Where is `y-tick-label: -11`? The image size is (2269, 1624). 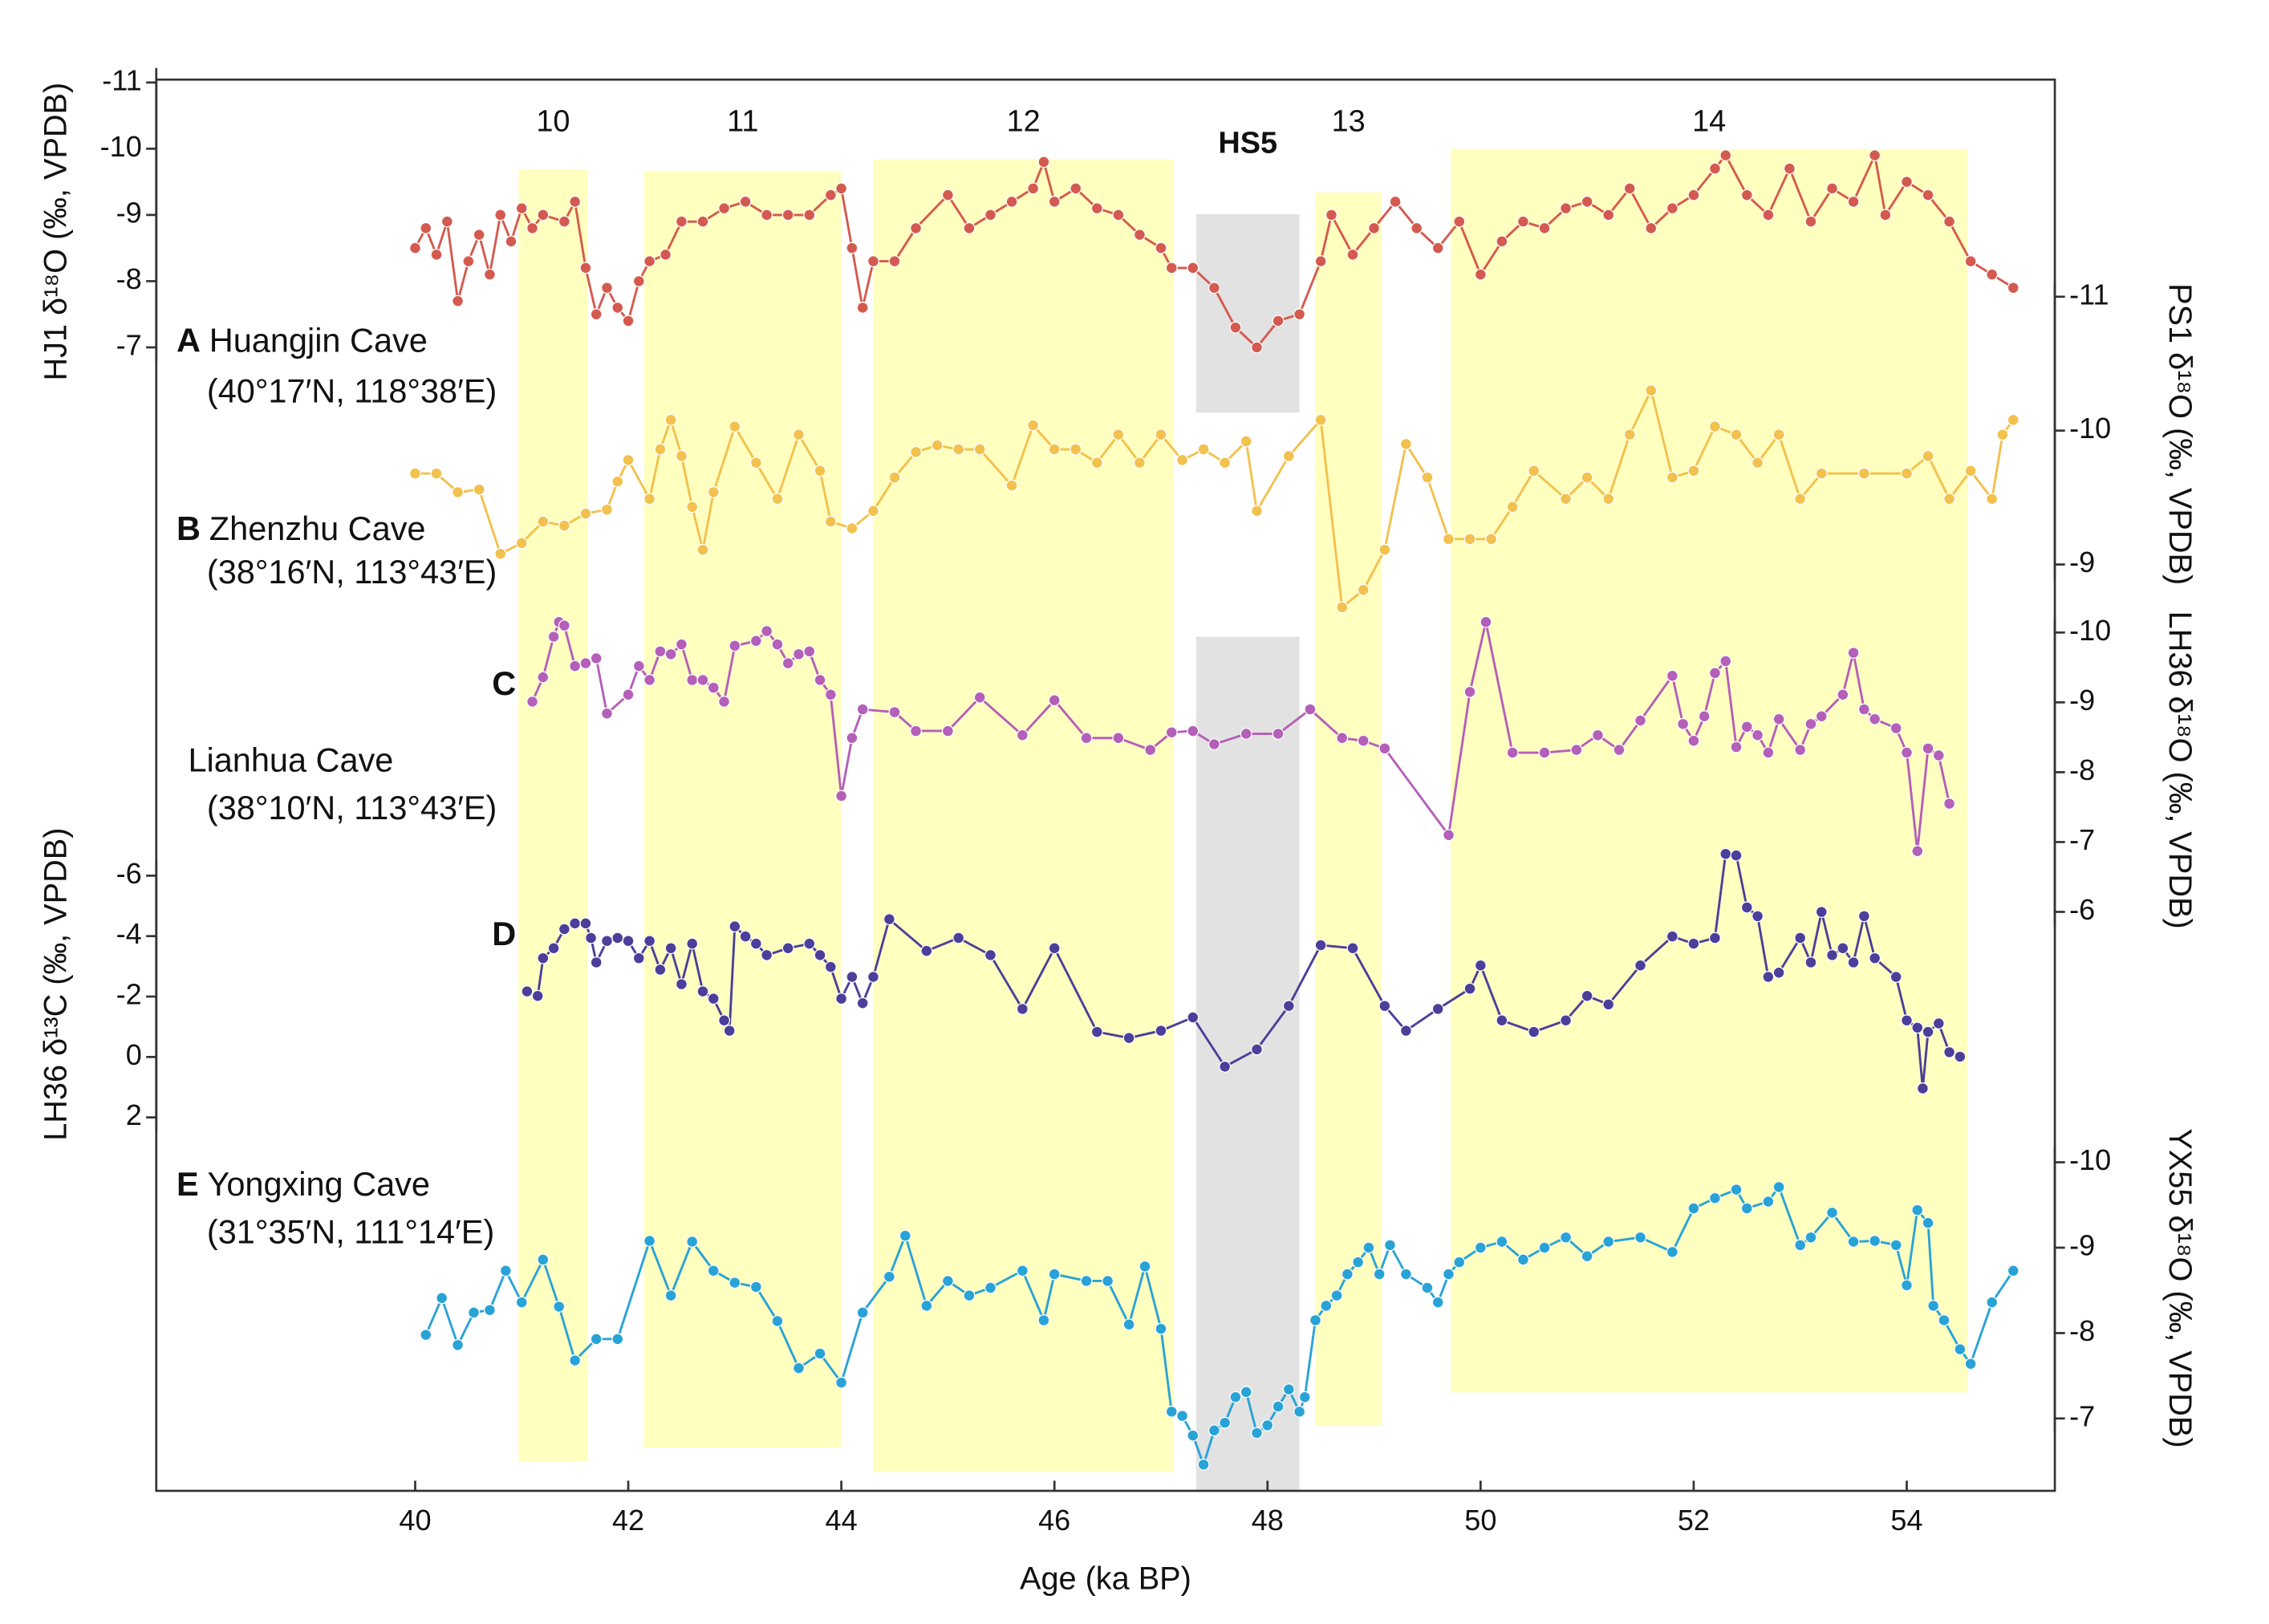 y-tick-label: -11 is located at coordinates (2089, 294).